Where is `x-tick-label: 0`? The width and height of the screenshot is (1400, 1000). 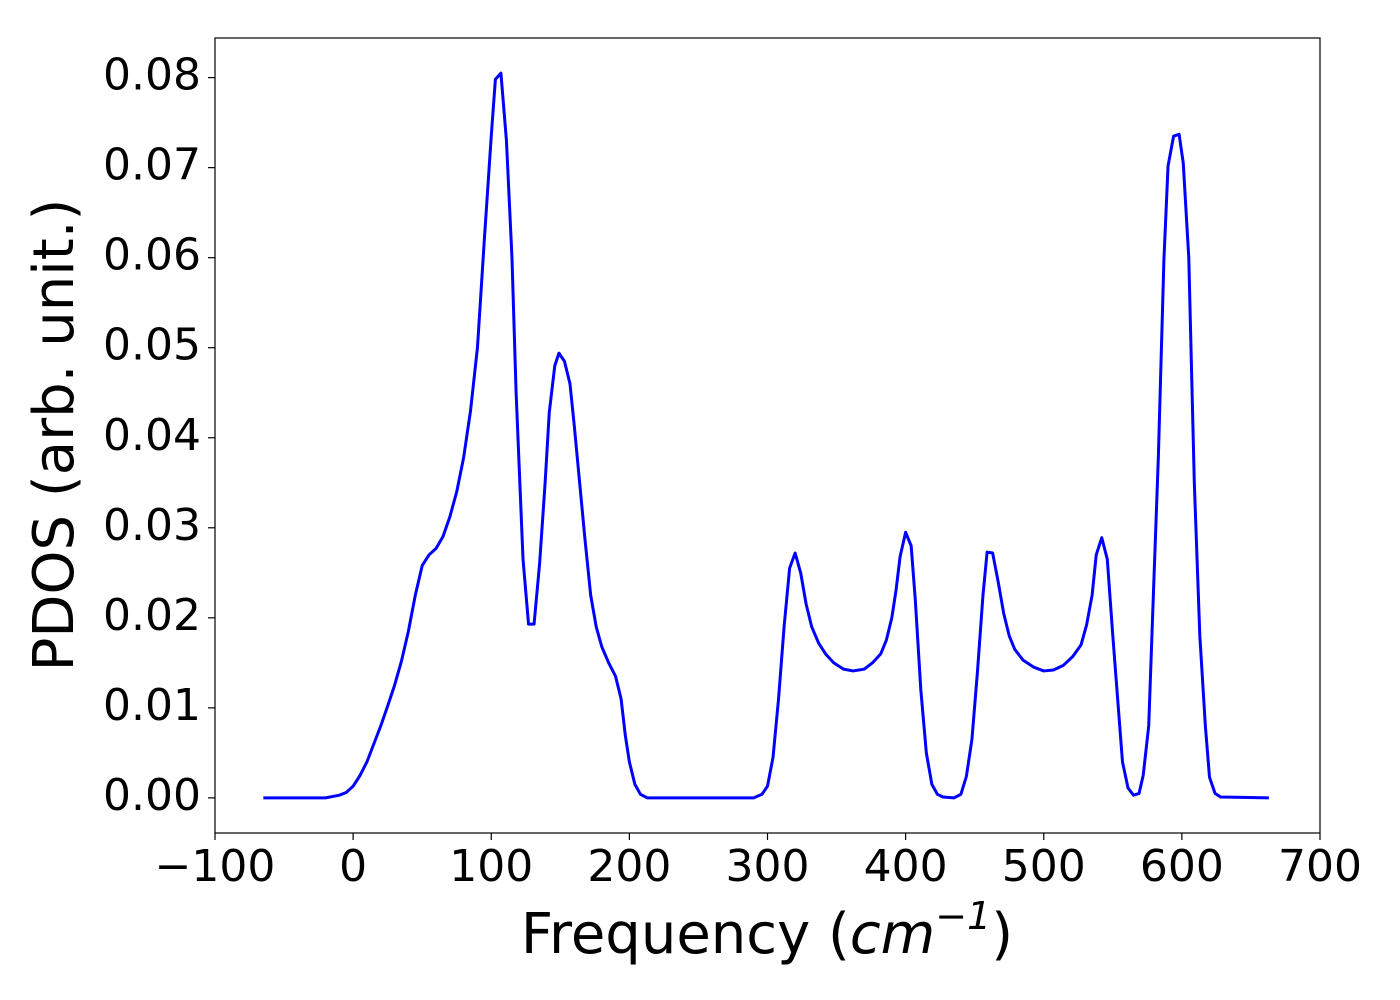
x-tick-label: 0 is located at coordinates (353, 866).